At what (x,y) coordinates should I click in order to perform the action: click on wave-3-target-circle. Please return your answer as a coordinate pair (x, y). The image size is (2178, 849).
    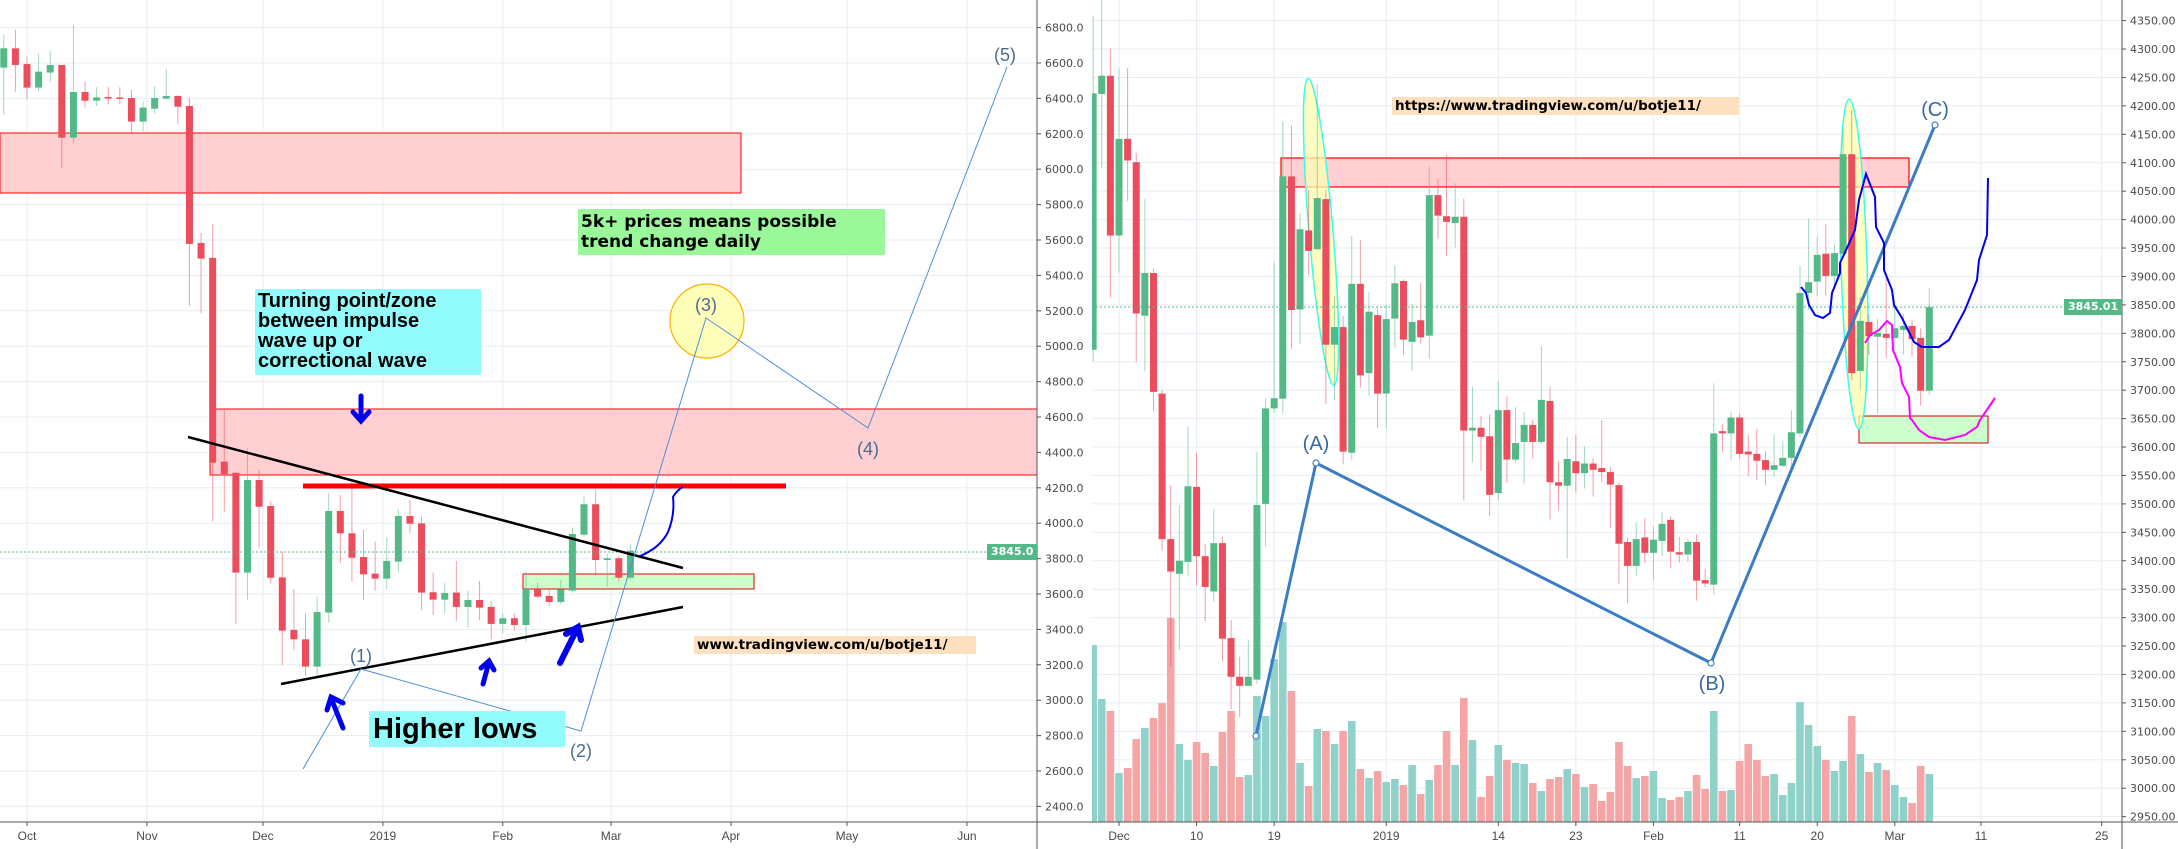
    Looking at the image, I should click on (707, 321).